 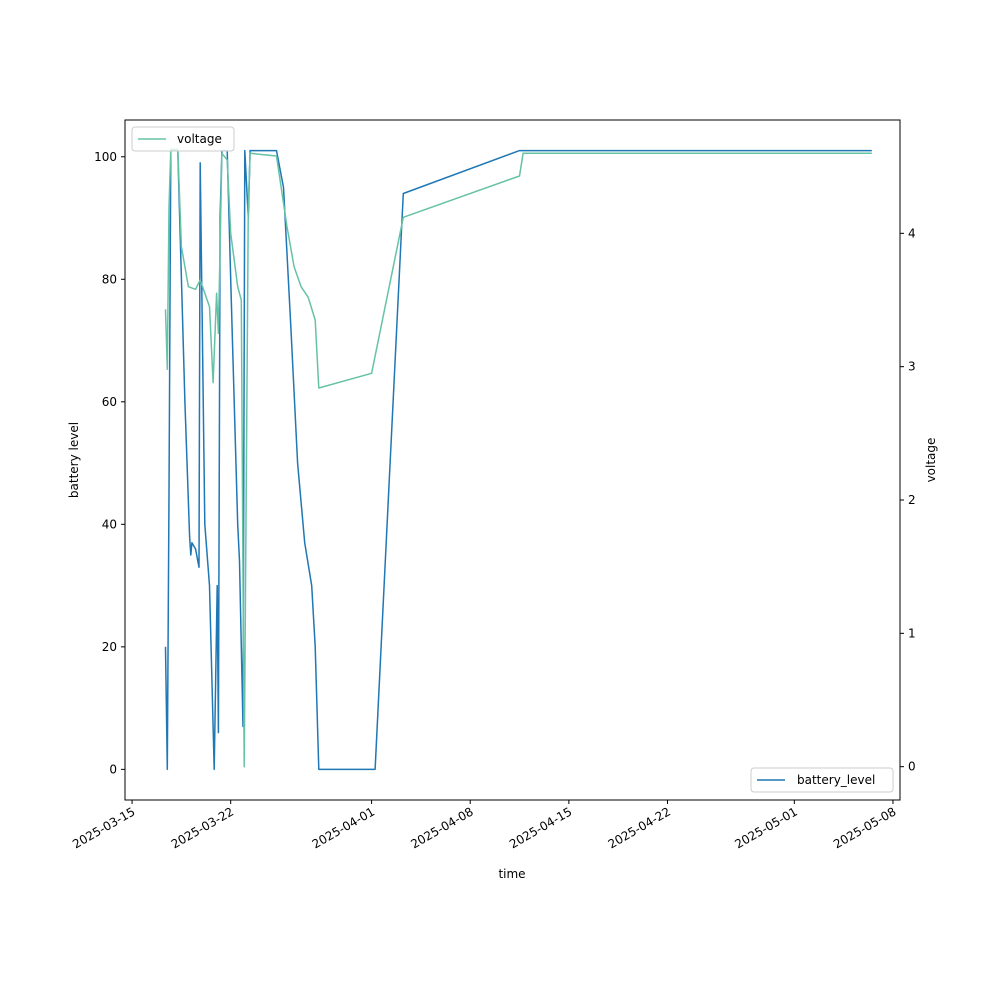 What do you see at coordinates (74, 460) in the screenshot?
I see `left-axis-label: battery level` at bounding box center [74, 460].